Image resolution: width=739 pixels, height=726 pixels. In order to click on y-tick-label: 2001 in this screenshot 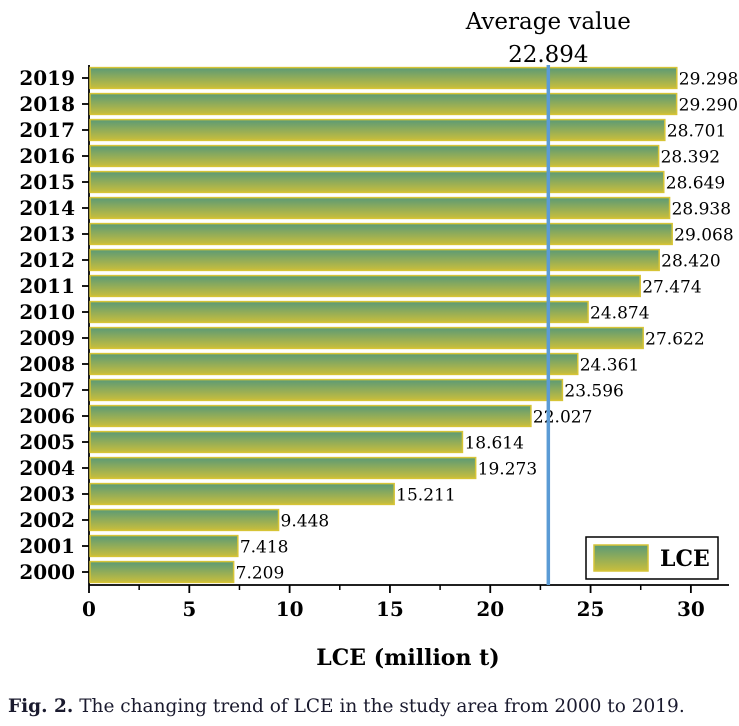, I will do `click(47, 546)`.